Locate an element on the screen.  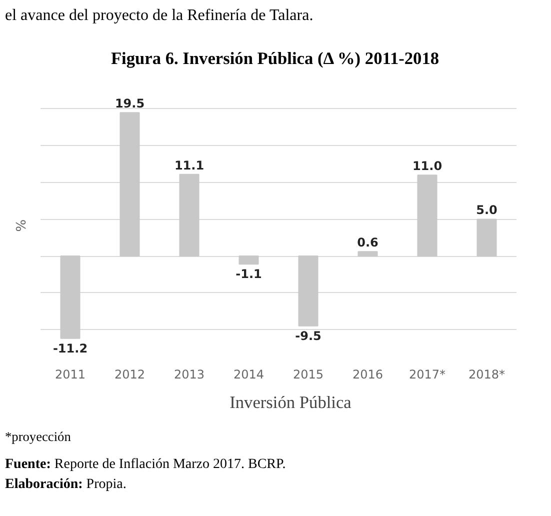
data-label: 0.6 is located at coordinates (367, 243).